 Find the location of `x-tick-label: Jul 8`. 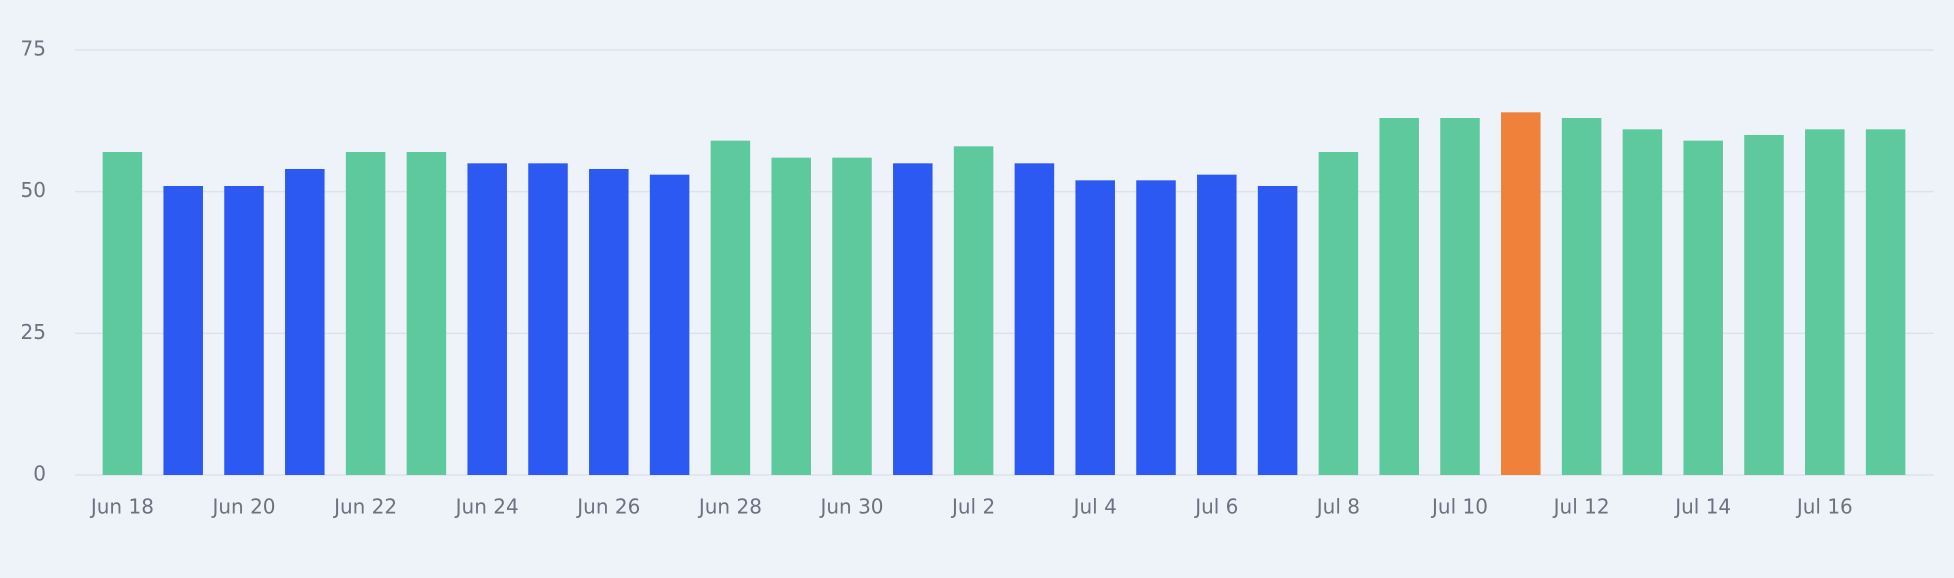

x-tick-label: Jul 8 is located at coordinates (1337, 507).